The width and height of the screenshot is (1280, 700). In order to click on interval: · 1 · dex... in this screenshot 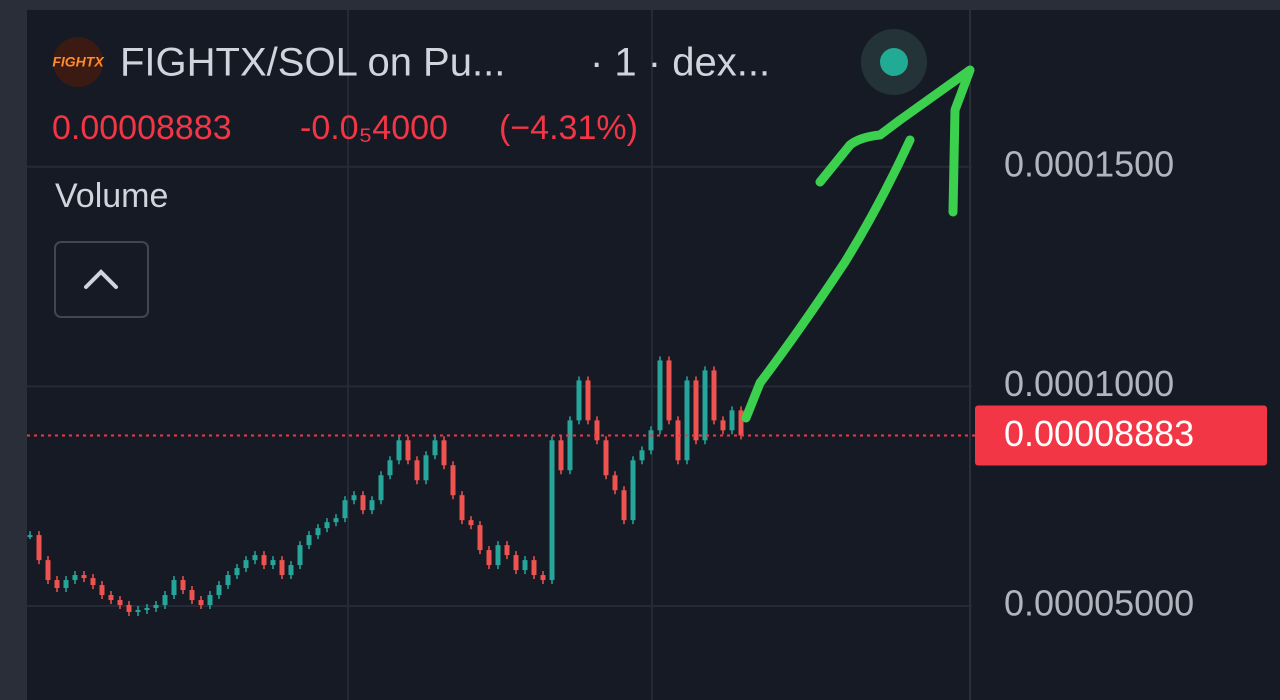, I will do `click(680, 63)`.